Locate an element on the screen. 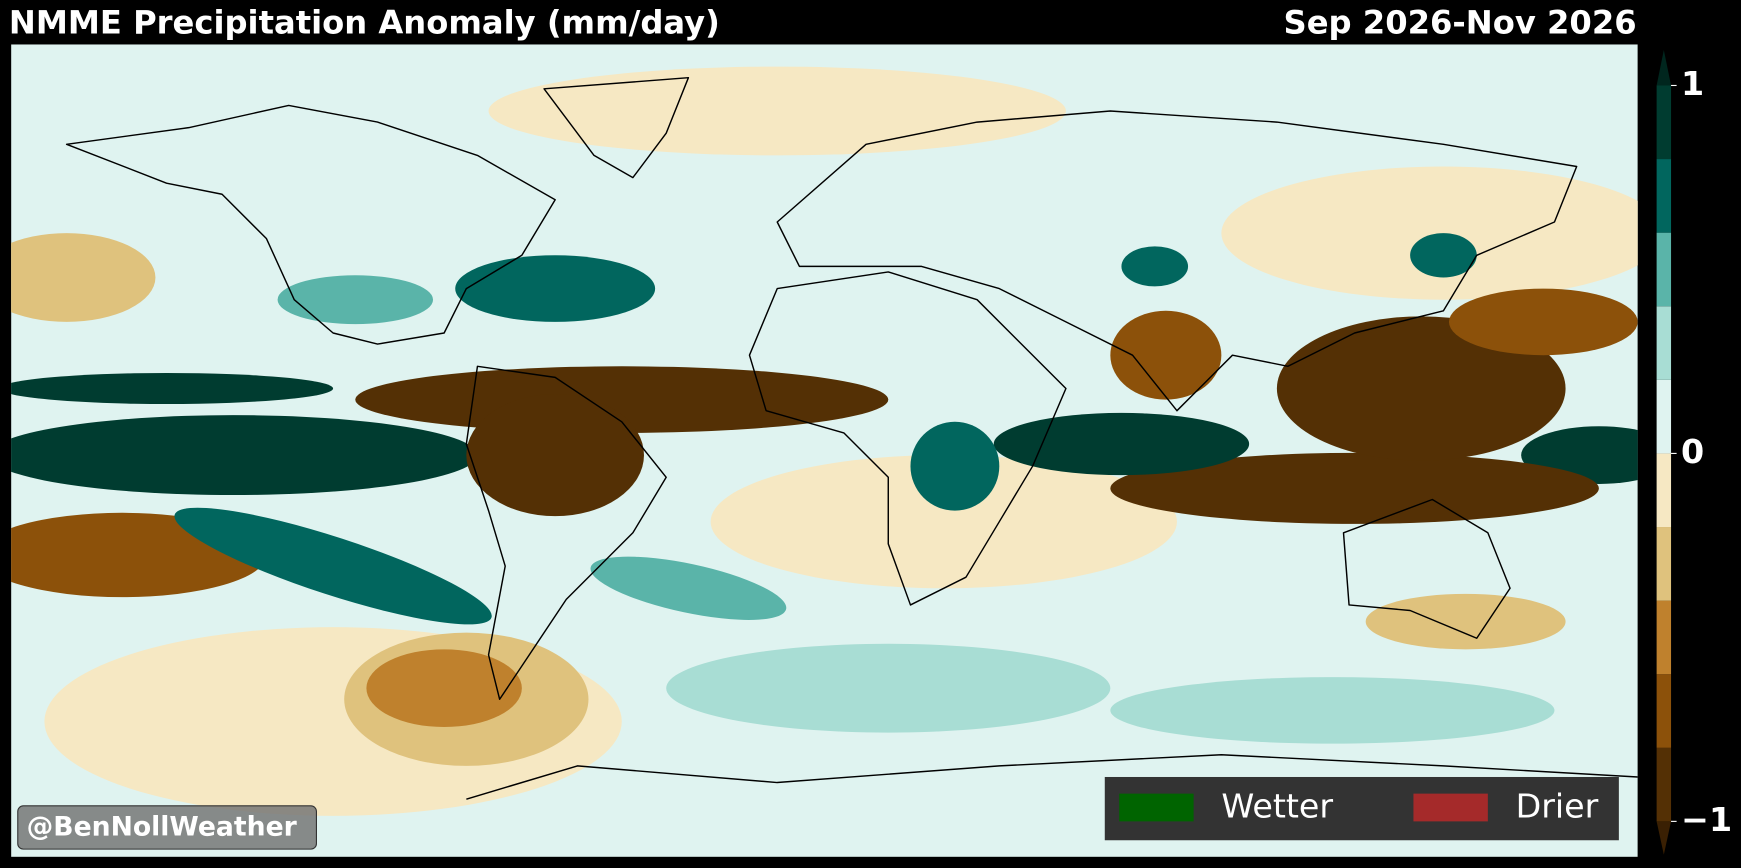 The height and width of the screenshot is (868, 1741). greenland is located at coordinates (616, 127).